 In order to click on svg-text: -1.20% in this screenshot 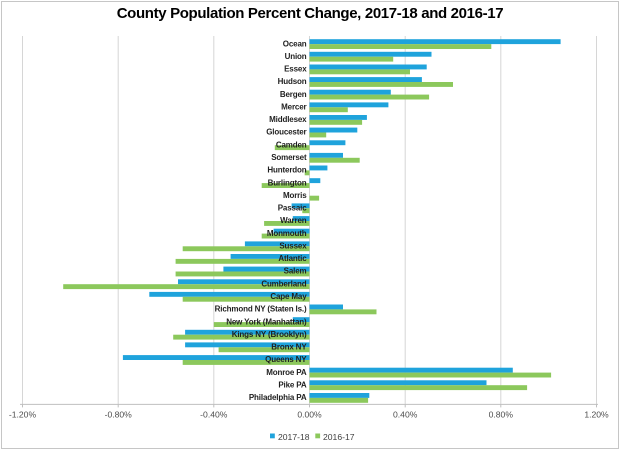, I will do `click(23, 415)`.